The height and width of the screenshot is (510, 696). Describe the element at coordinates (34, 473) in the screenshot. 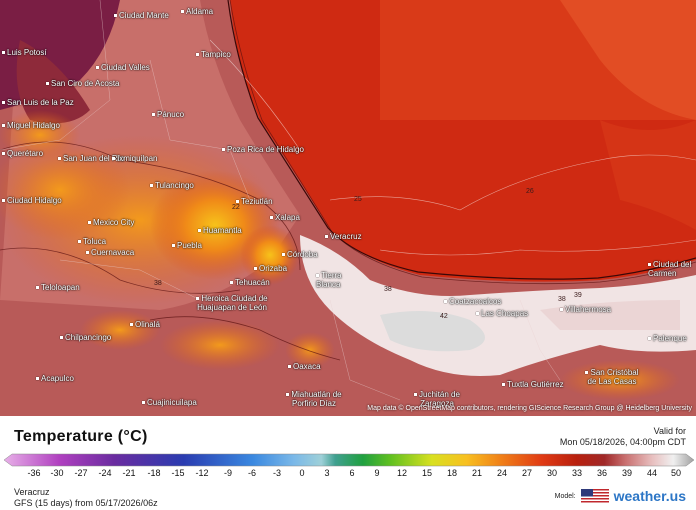

I see `scale-tick: -36` at that location.